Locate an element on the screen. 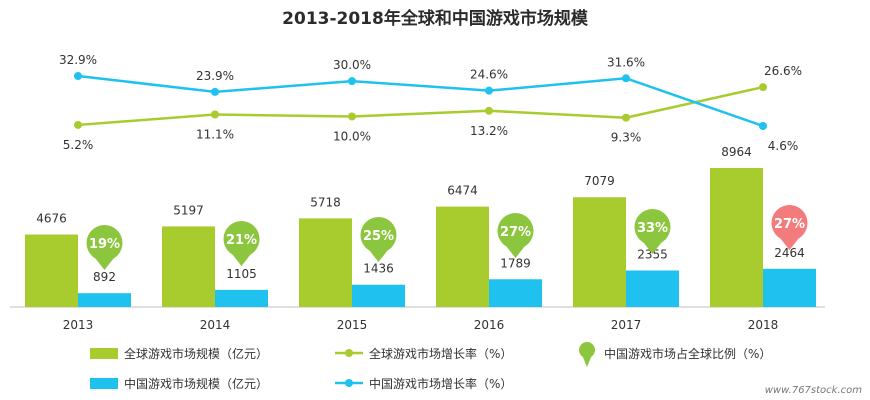 The image size is (870, 400). bar-value-label: 5197 is located at coordinates (188, 210).